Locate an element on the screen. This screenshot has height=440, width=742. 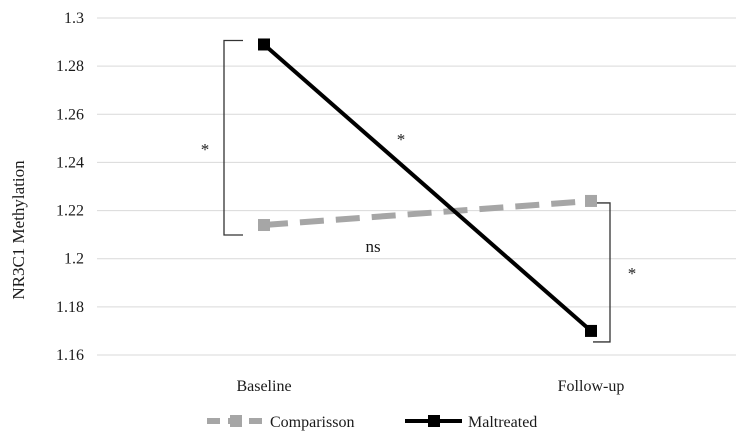
series-comparisson is located at coordinates (427, 213).